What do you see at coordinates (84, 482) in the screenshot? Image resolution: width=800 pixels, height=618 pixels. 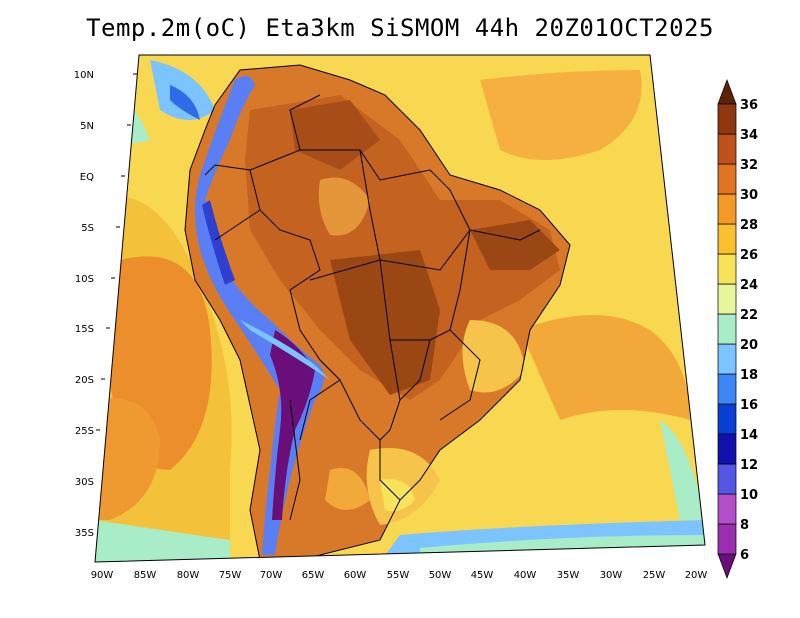 I see `lat-label: 30S` at bounding box center [84, 482].